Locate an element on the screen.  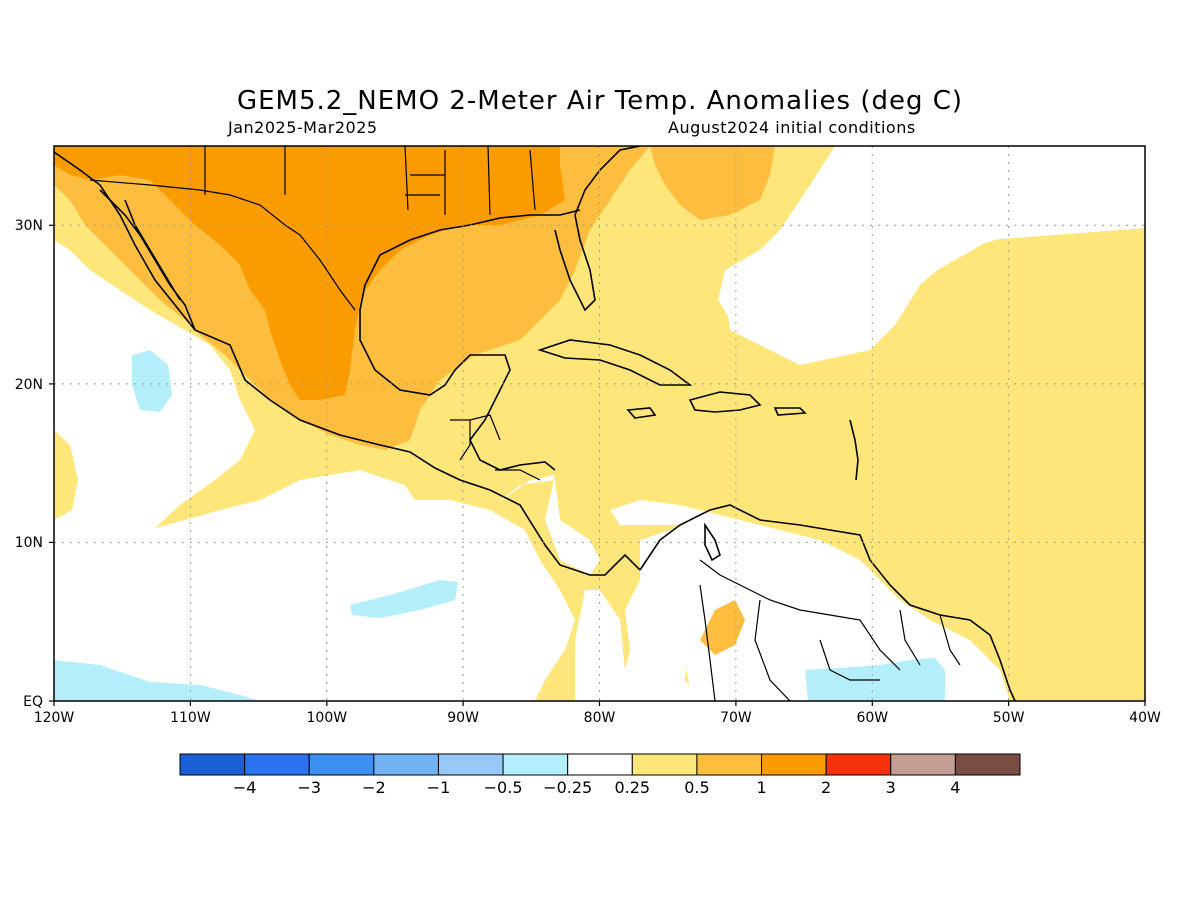
colorbar-label: 1 is located at coordinates (761, 787).